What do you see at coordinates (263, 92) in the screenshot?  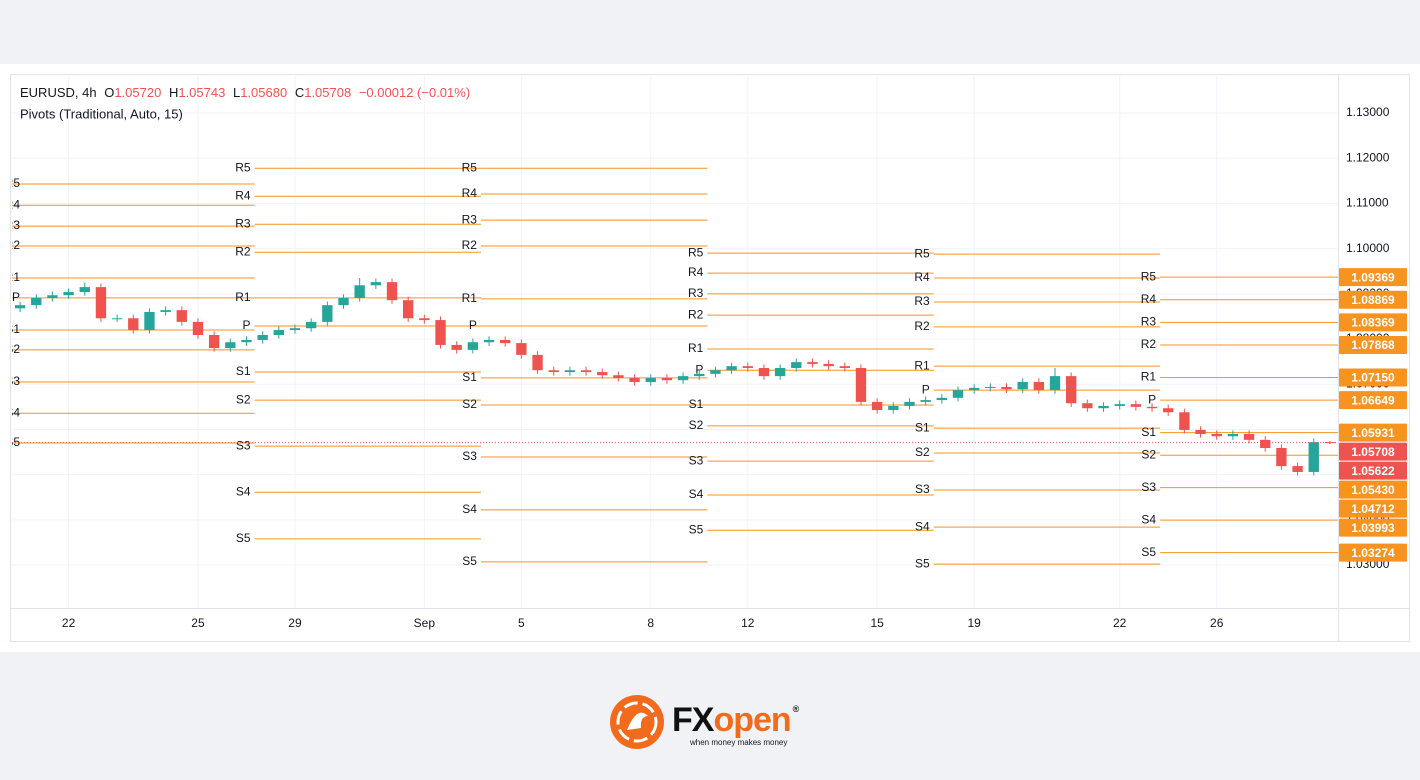 I see `ohlc-value: 1.05680` at bounding box center [263, 92].